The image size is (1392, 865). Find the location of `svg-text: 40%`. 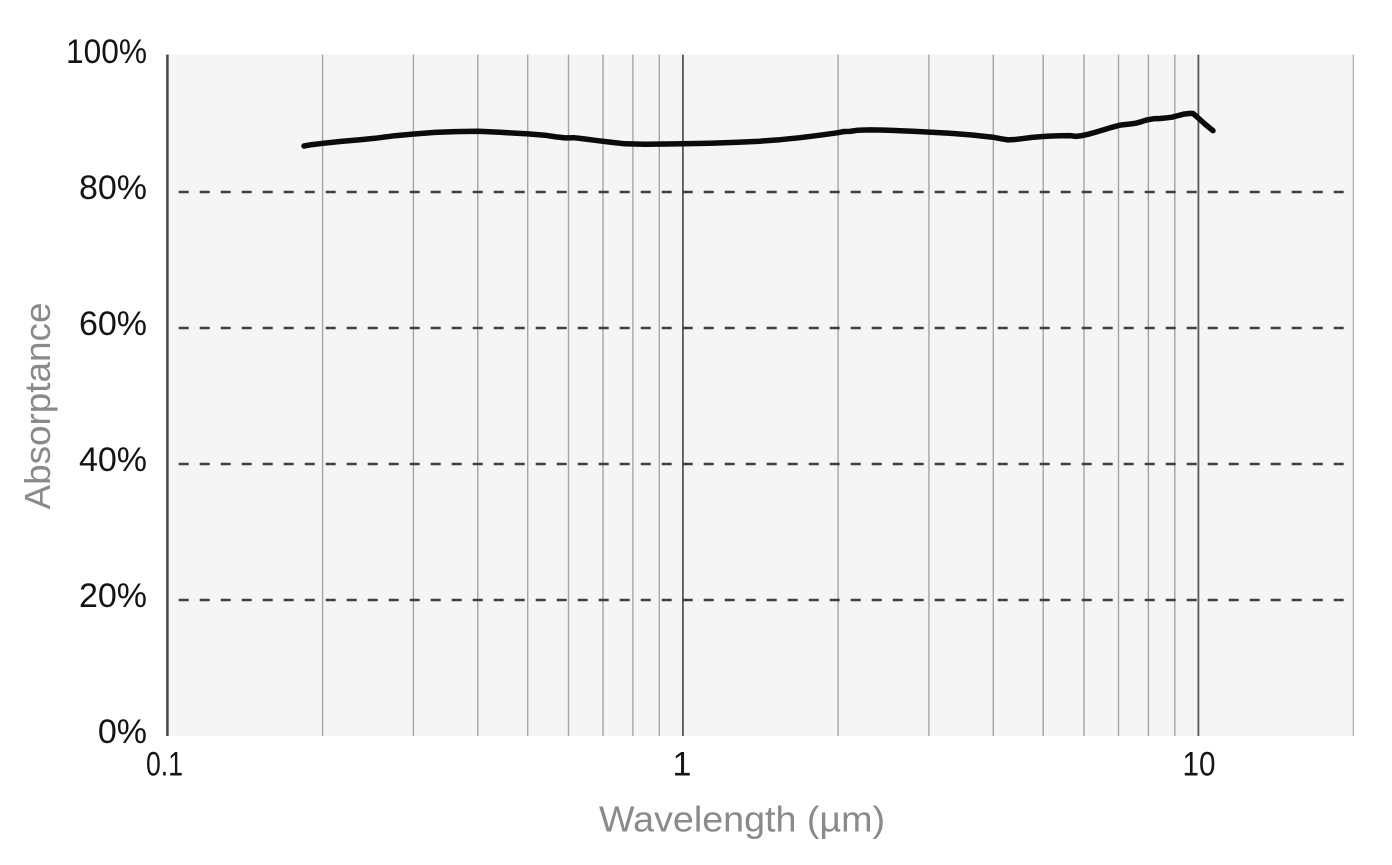

svg-text: 40% is located at coordinates (113, 460).